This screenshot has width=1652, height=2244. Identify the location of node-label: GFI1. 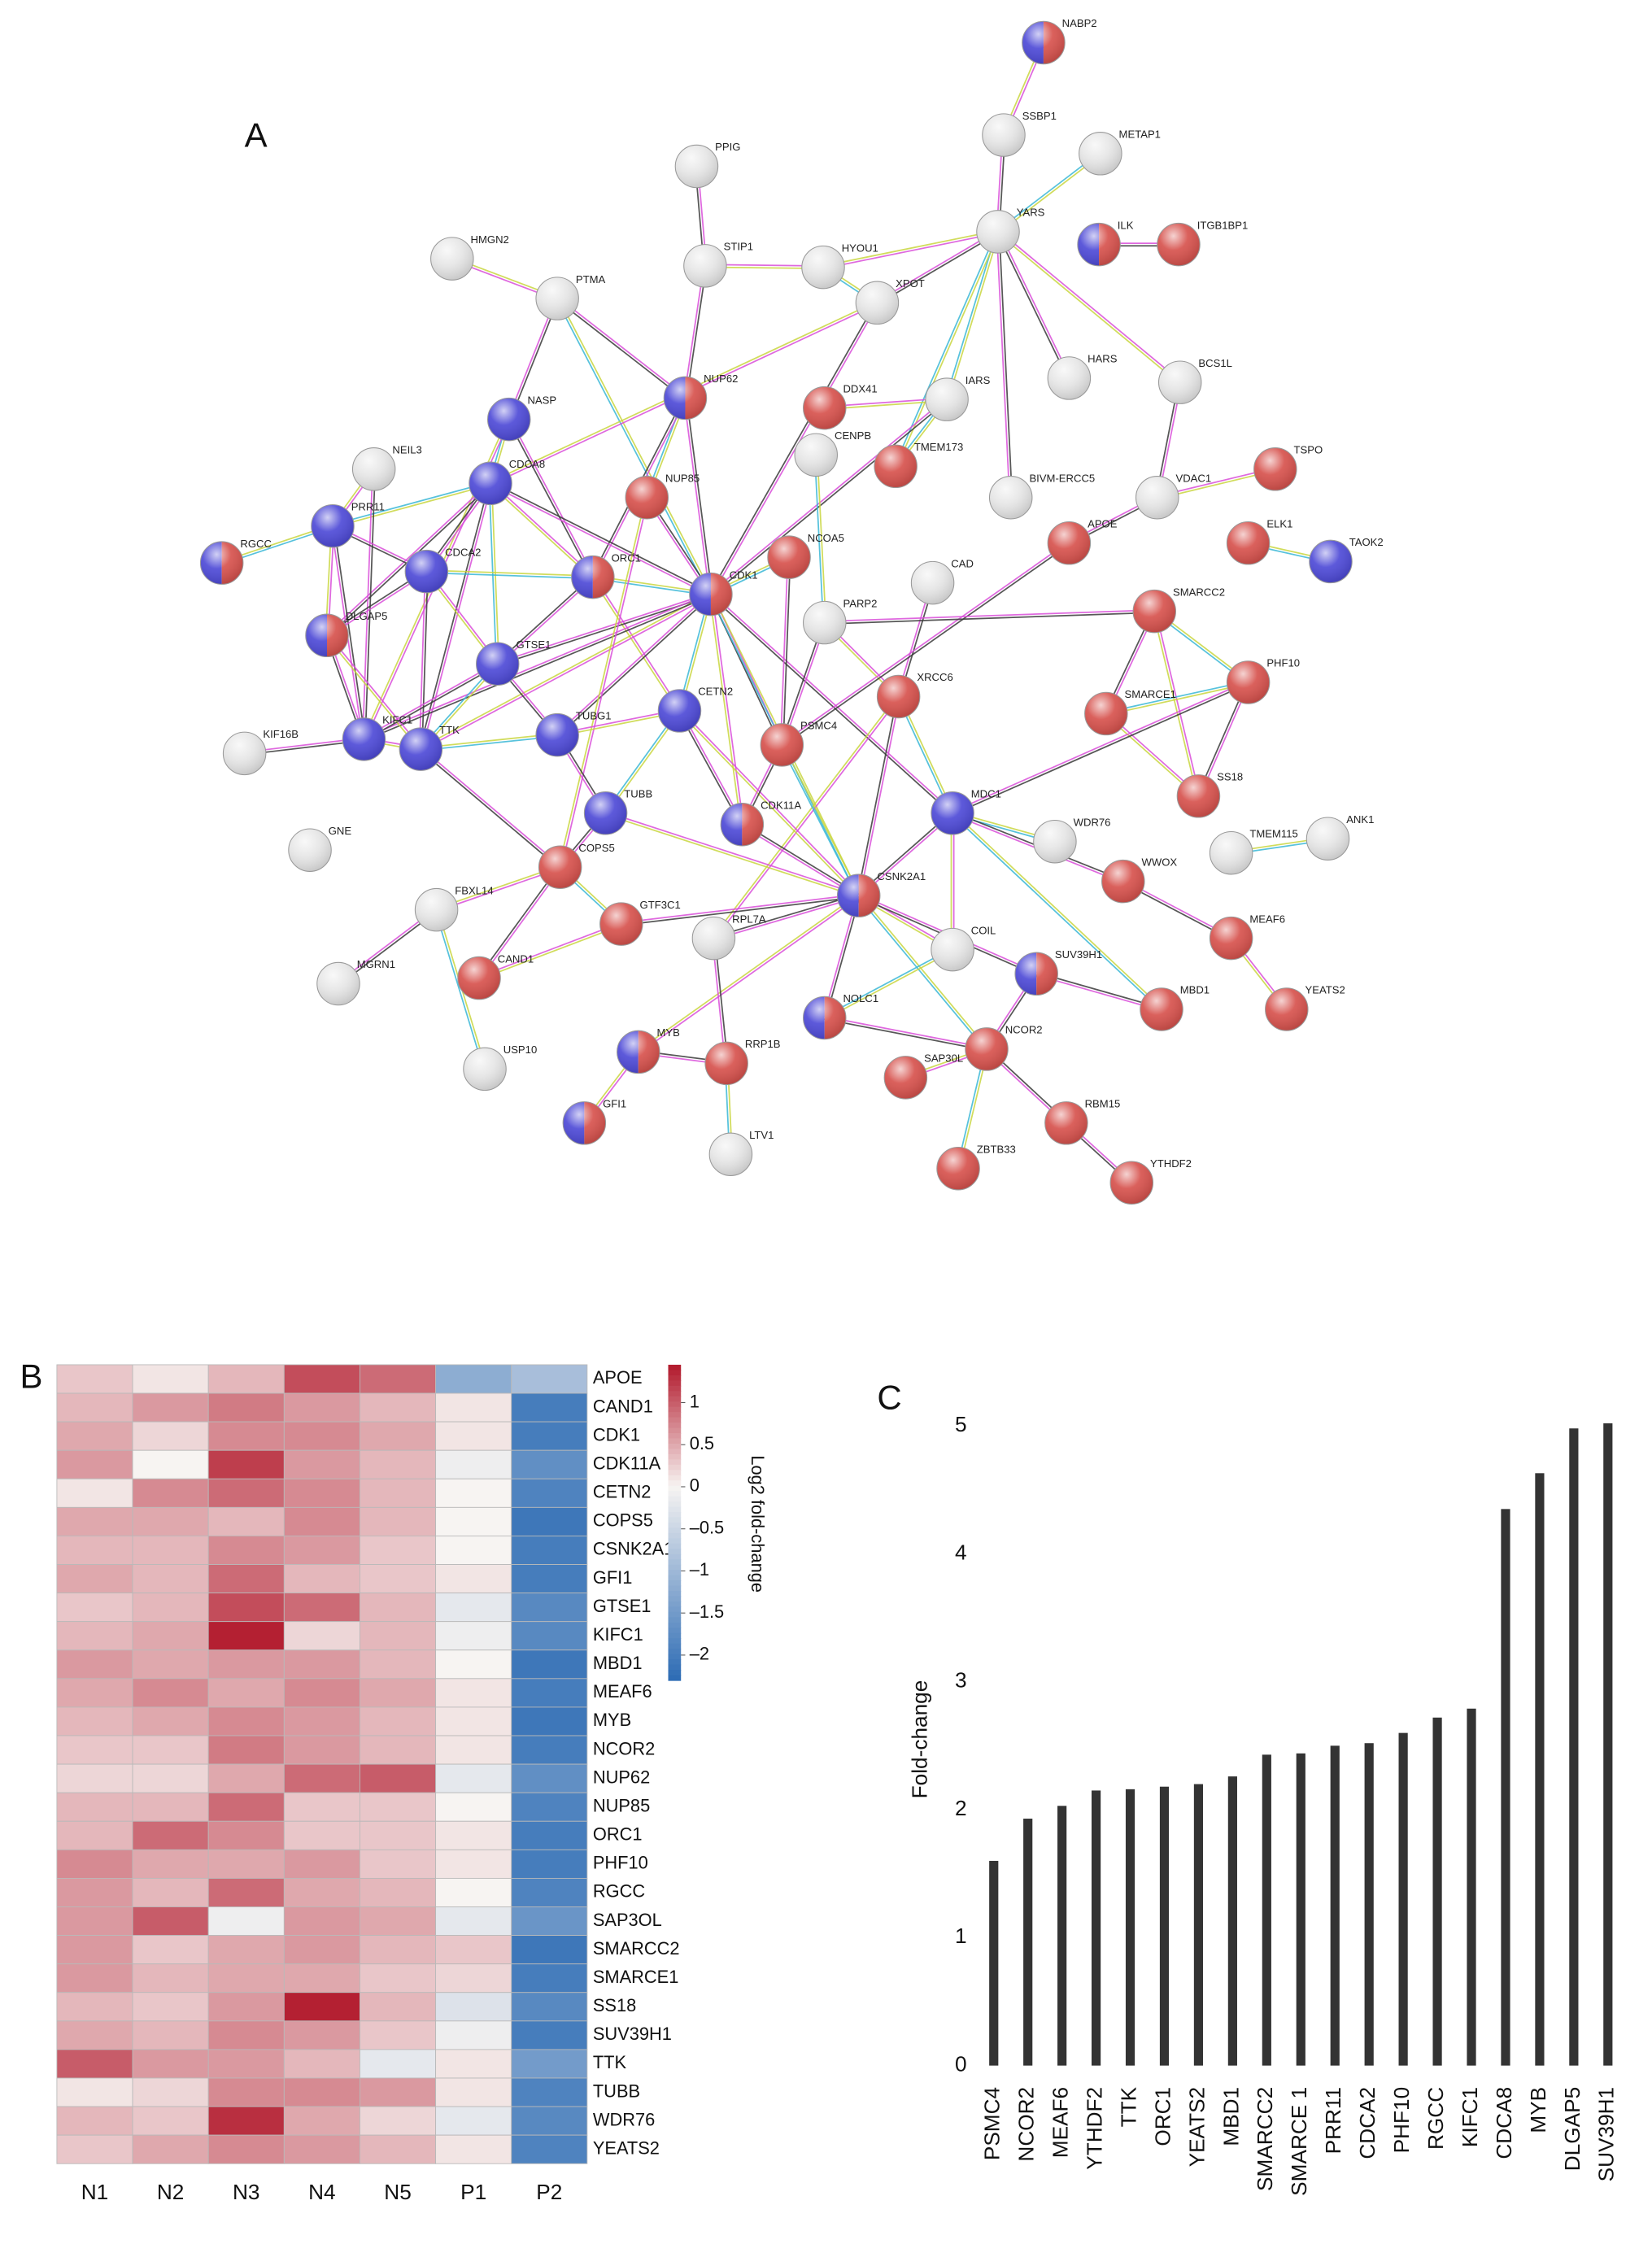
(614, 1104).